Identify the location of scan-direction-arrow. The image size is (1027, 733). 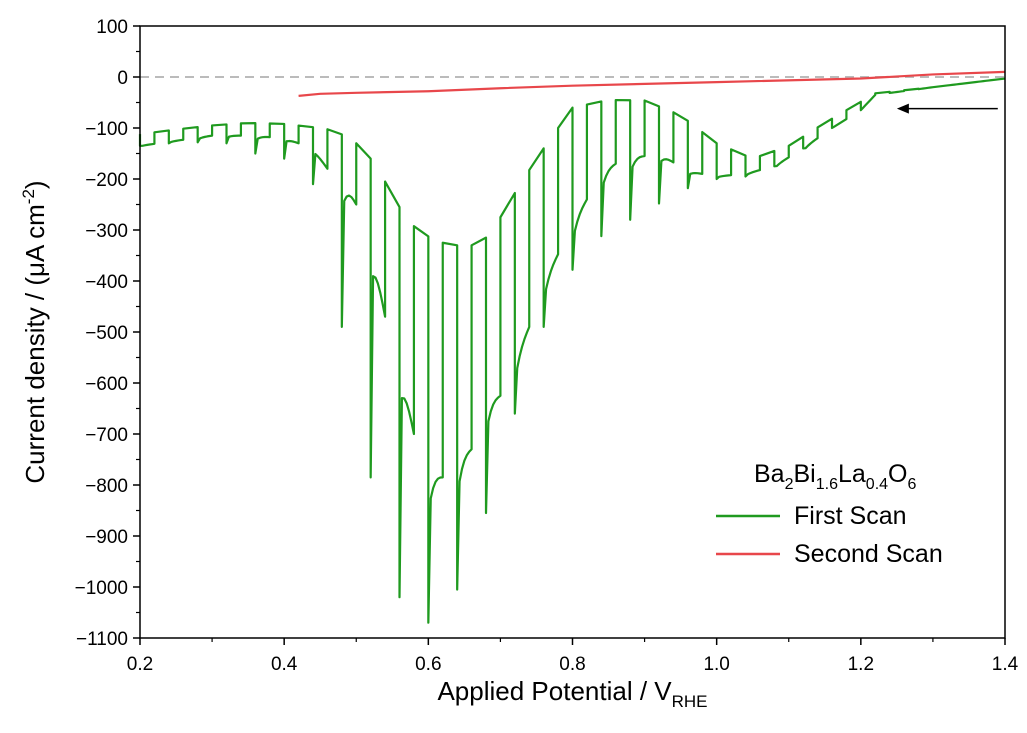
(947, 108).